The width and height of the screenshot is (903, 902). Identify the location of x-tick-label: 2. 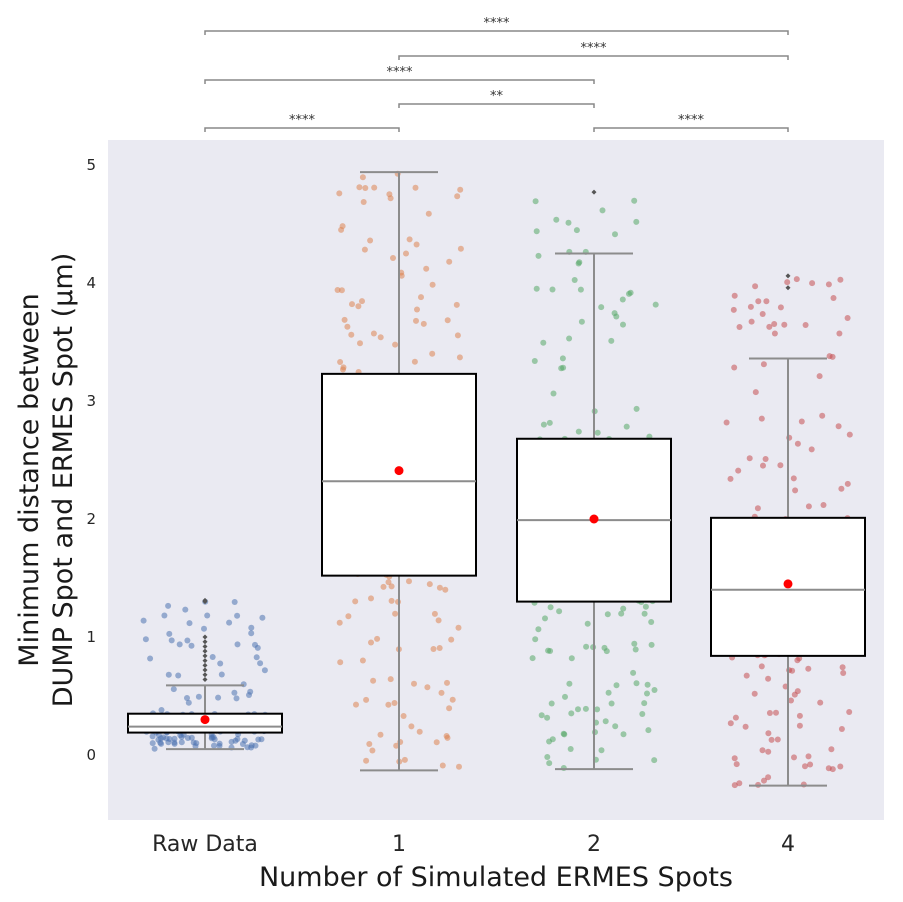
(594, 844).